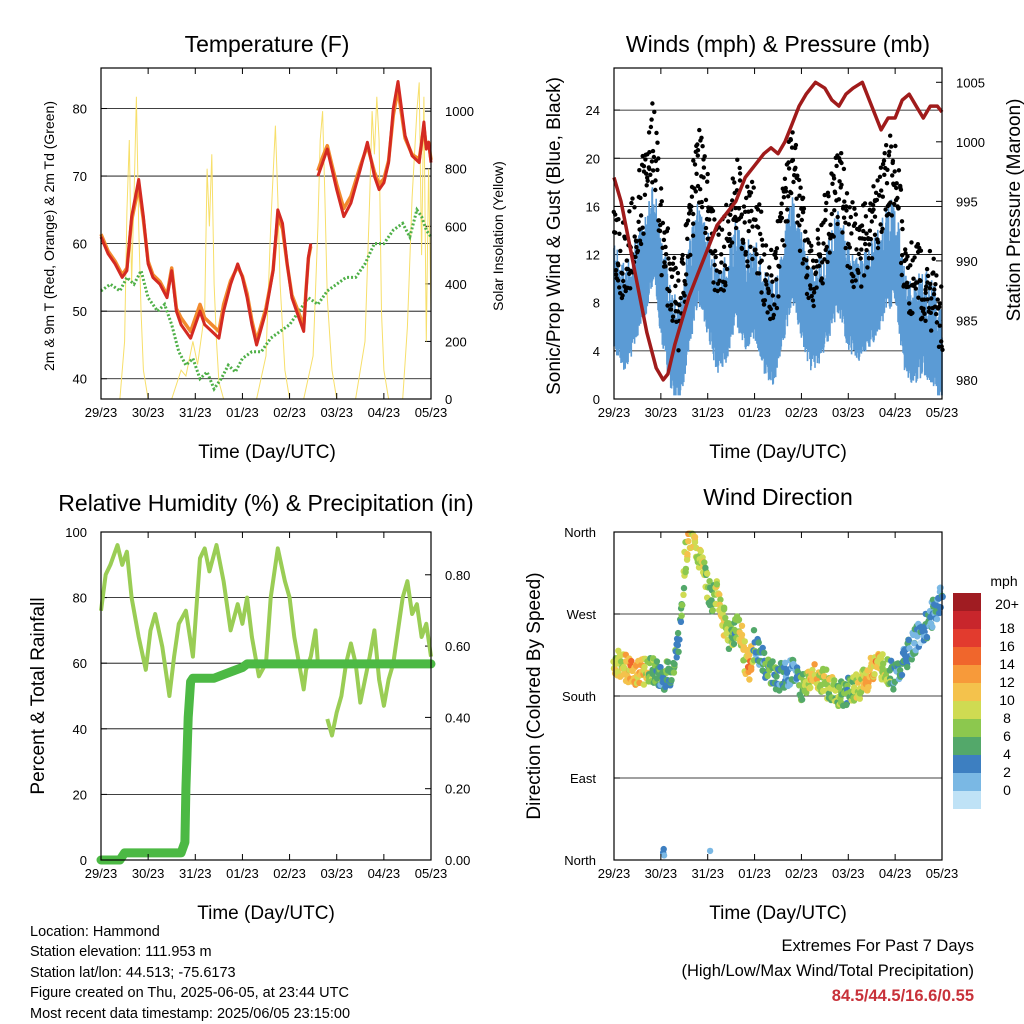  What do you see at coordinates (1007, 664) in the screenshot?
I see `legend-label: 14` at bounding box center [1007, 664].